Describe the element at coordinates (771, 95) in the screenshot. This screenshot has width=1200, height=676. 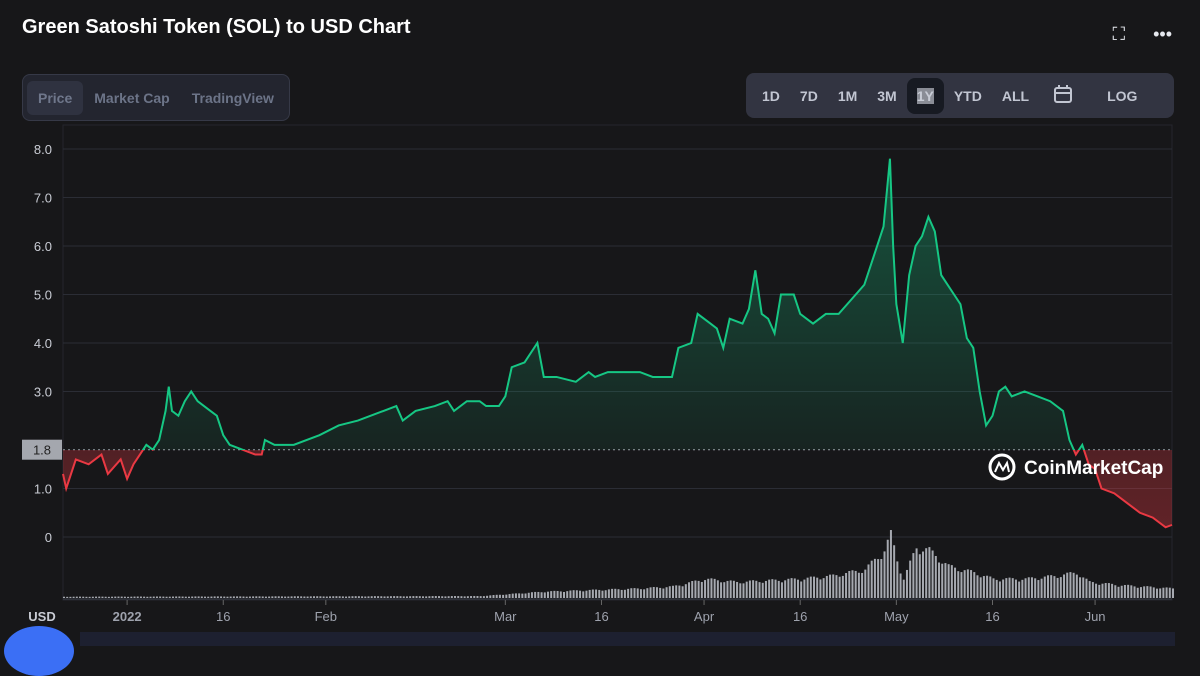
I see `range-1d: 1D` at that location.